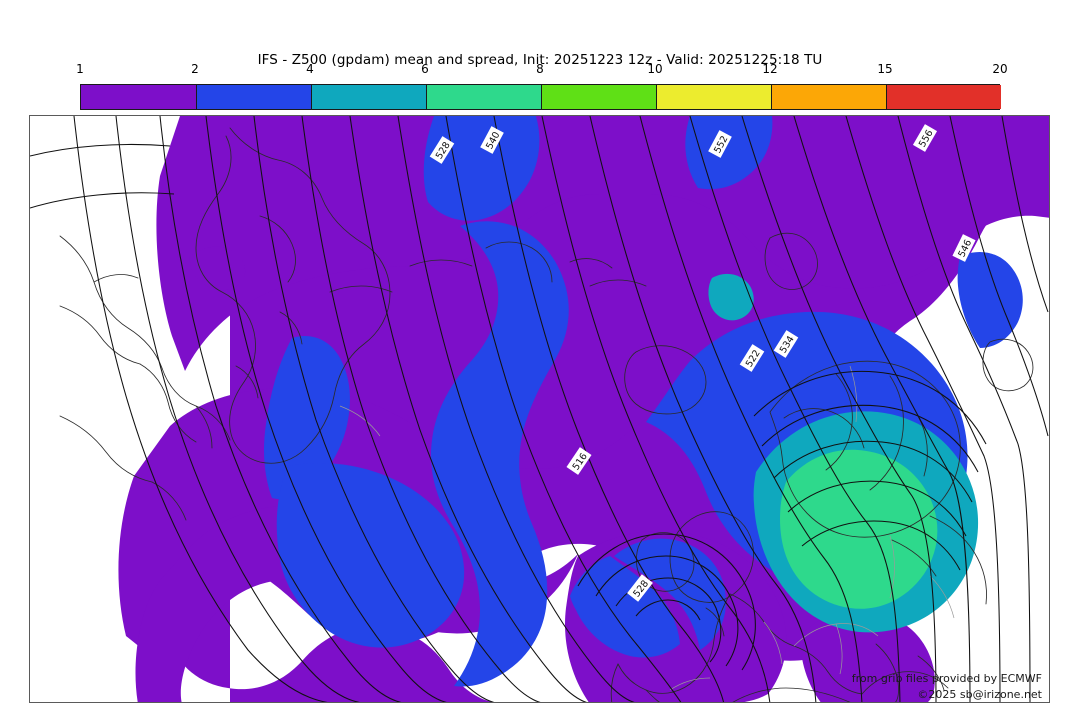  I want to click on spread-colorbar, so click(540, 97).